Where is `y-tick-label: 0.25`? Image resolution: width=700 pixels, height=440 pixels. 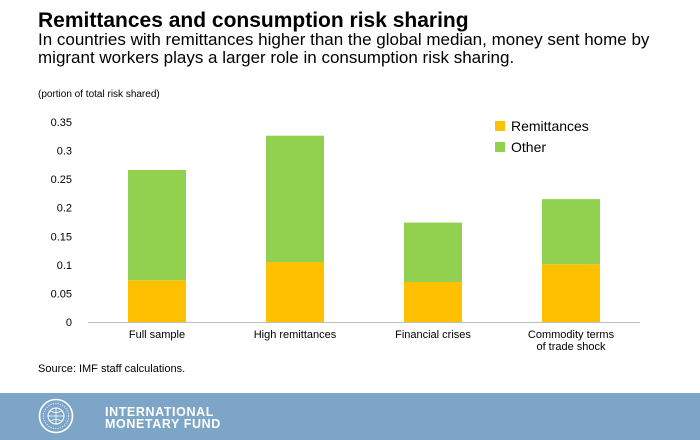 y-tick-label: 0.25 is located at coordinates (61, 180).